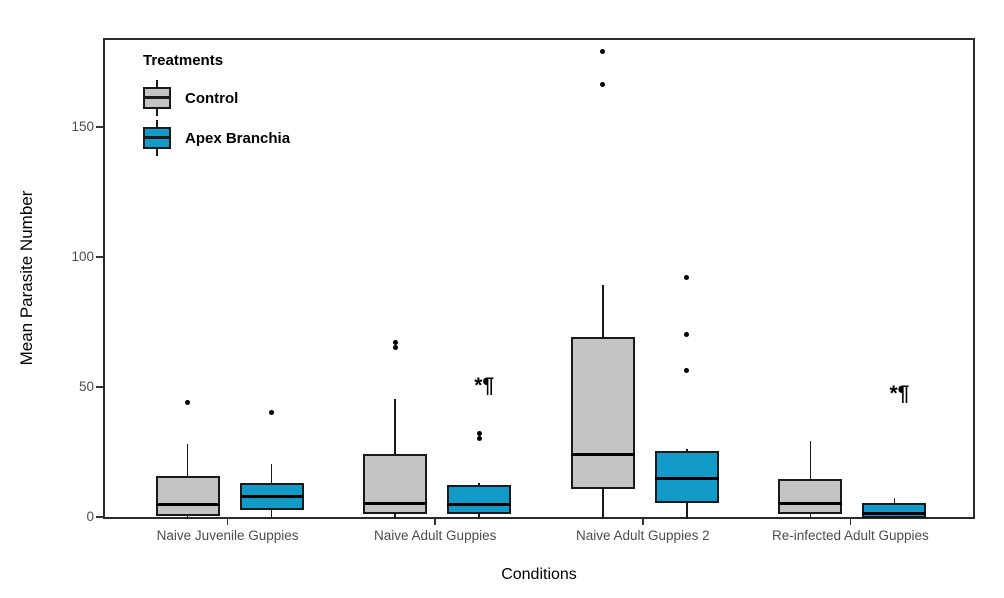  Describe the element at coordinates (539, 574) in the screenshot. I see `x-axis-title: Conditions` at that location.